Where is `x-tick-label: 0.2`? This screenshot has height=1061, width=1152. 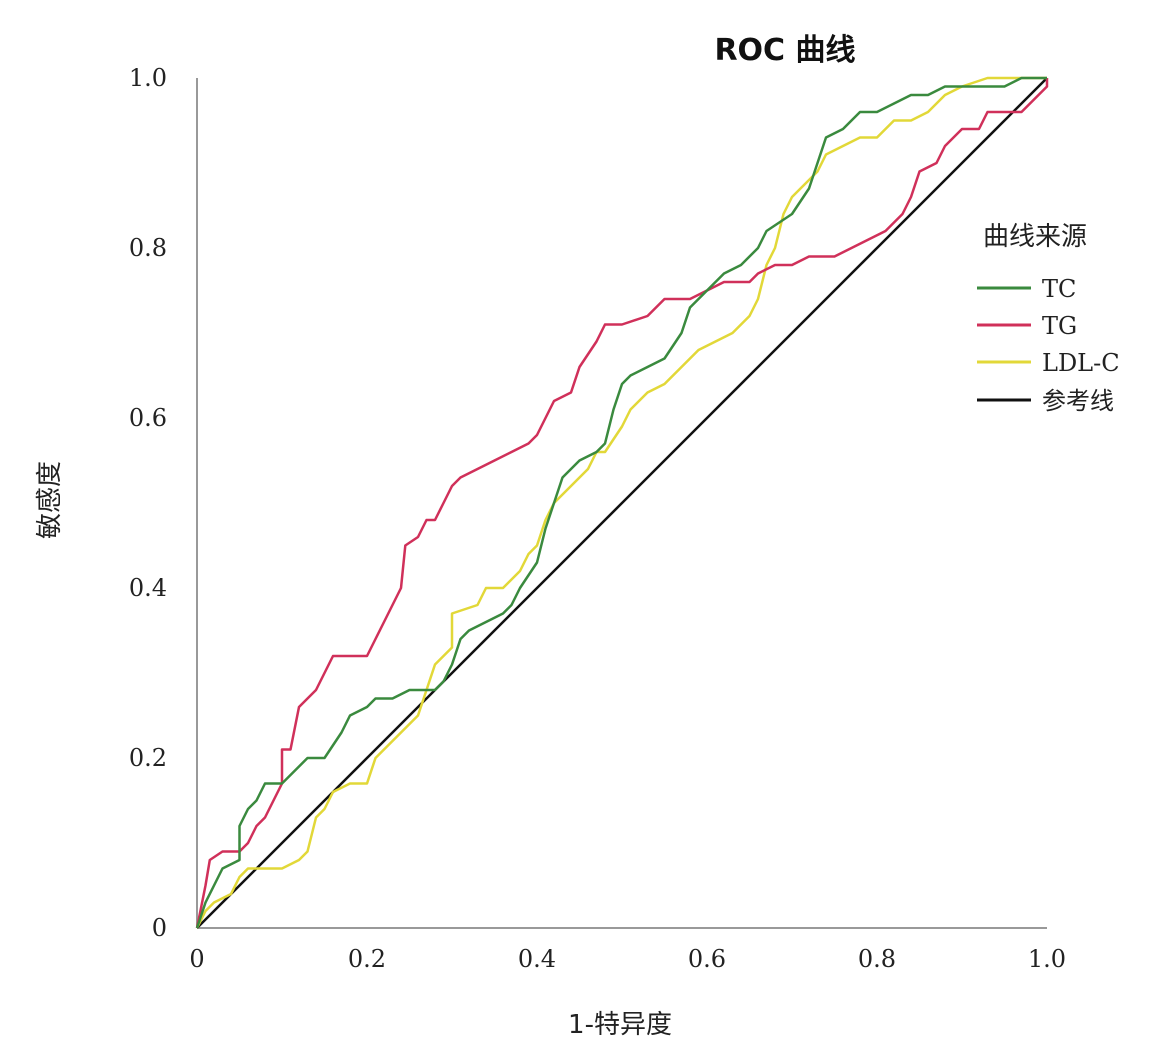 x-tick-label: 0.2 is located at coordinates (367, 959).